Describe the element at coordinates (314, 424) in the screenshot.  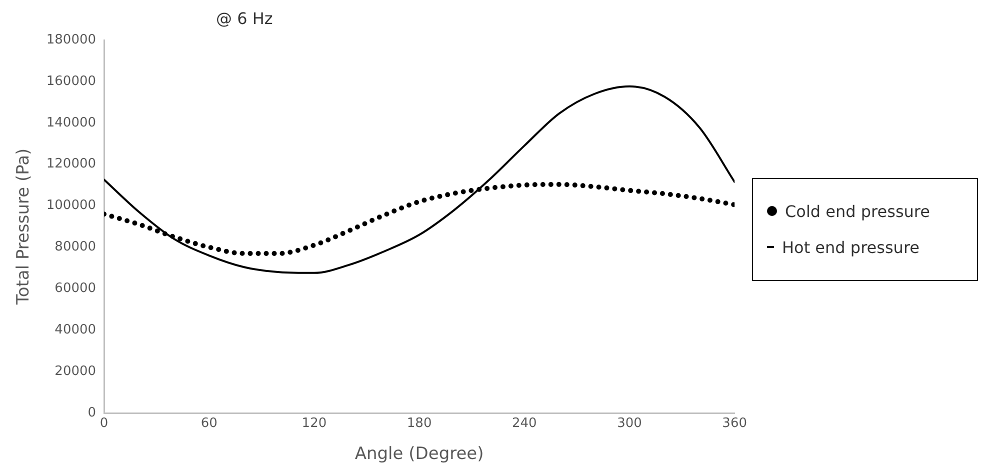
I see `x-tick-label: 120` at that location.